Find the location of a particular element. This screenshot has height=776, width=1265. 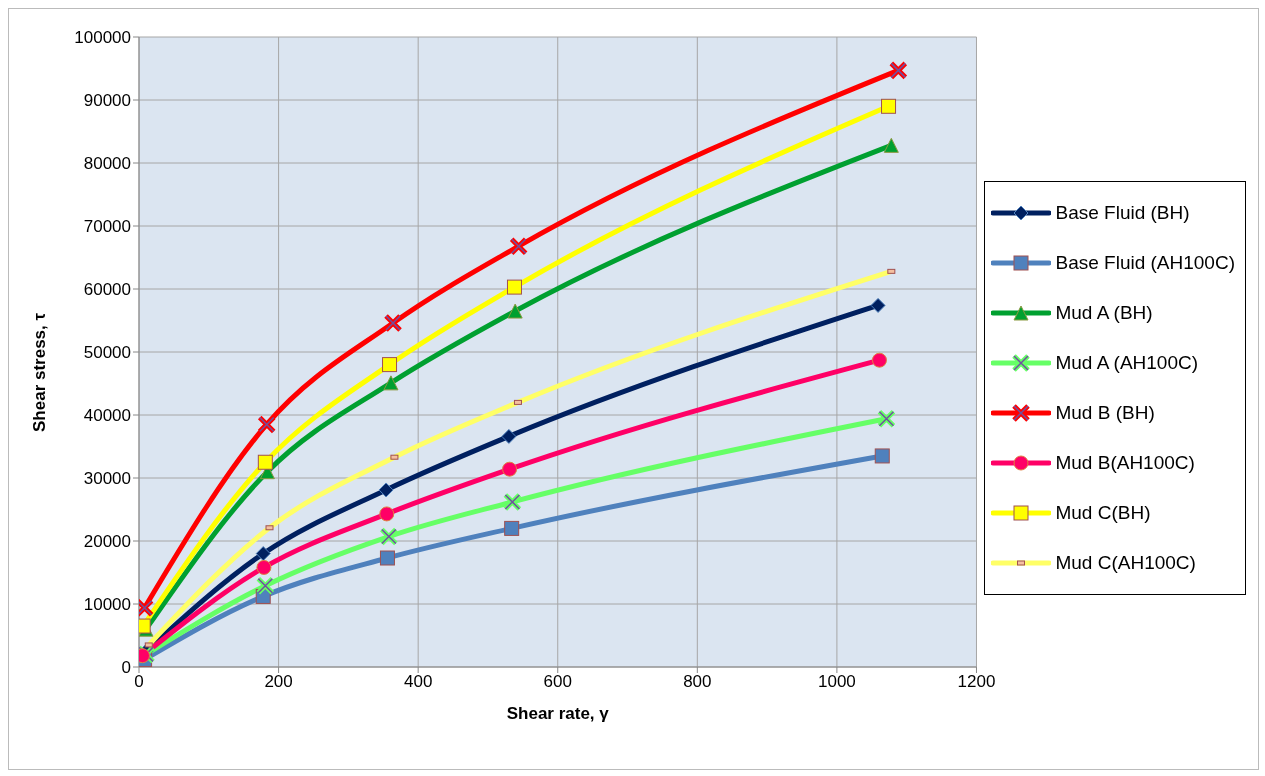

y-tick-label: 0 is located at coordinates (126, 668).